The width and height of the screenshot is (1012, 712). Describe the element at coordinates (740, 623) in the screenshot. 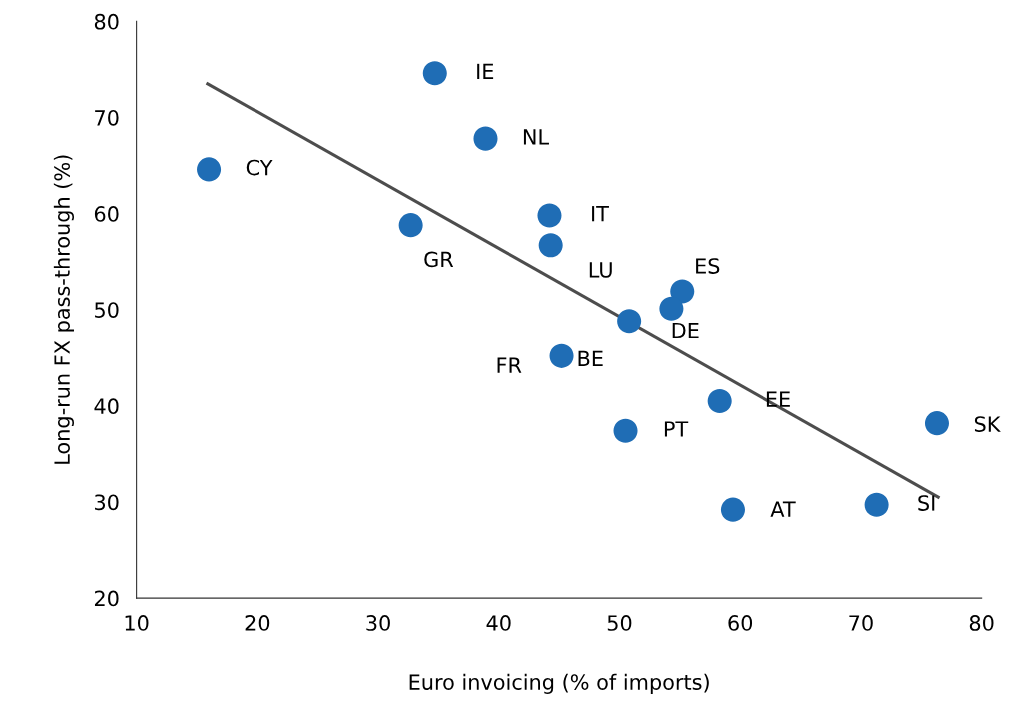

I see `x-tick-label: 60` at that location.